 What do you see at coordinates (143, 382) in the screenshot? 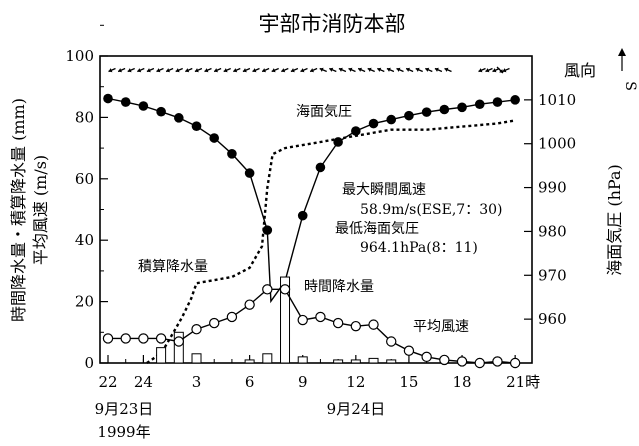
I see `x-tick-label: 24` at bounding box center [143, 382].